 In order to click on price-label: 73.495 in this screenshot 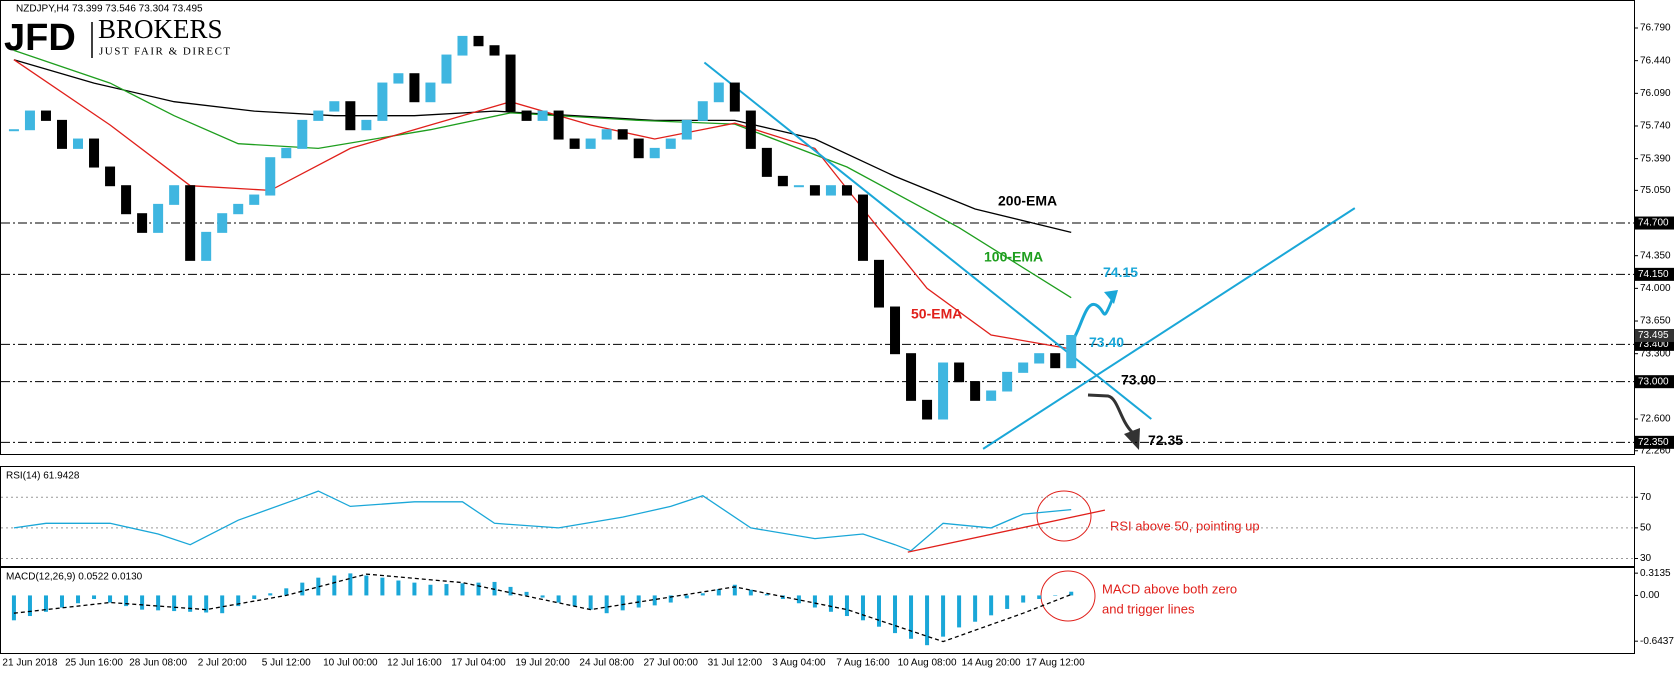, I will do `click(1653, 335)`.